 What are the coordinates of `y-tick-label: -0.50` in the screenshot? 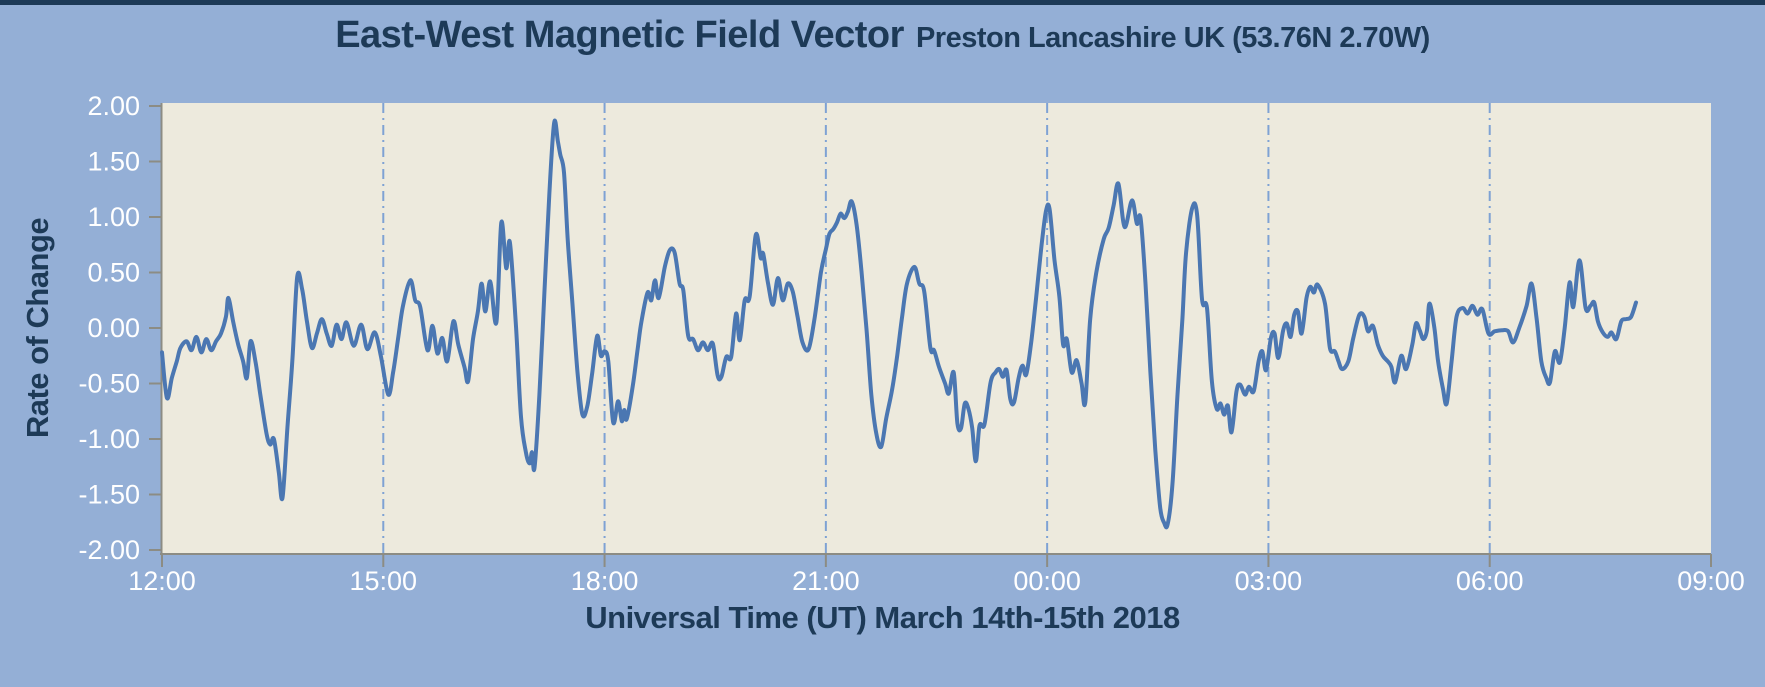 It's located at (109, 384).